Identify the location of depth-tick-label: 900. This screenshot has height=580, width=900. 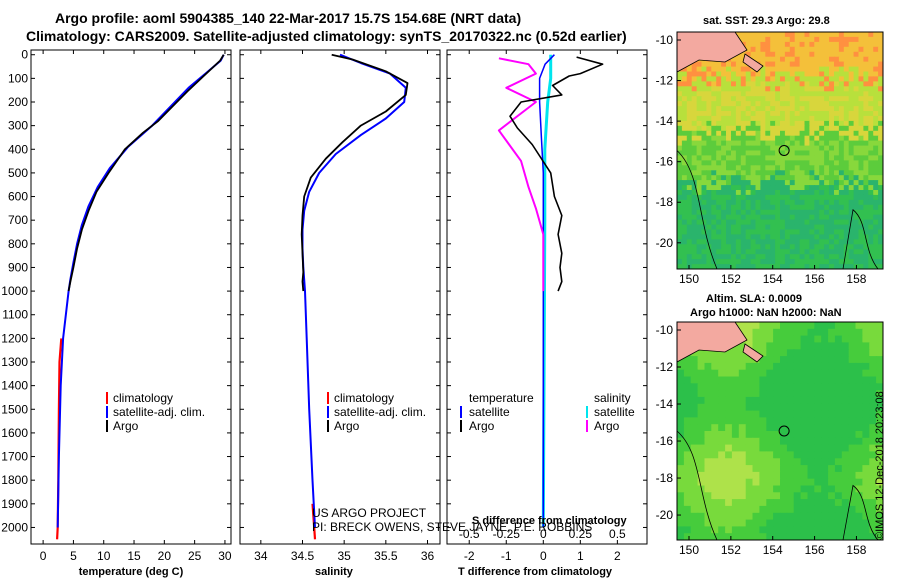
(18, 267).